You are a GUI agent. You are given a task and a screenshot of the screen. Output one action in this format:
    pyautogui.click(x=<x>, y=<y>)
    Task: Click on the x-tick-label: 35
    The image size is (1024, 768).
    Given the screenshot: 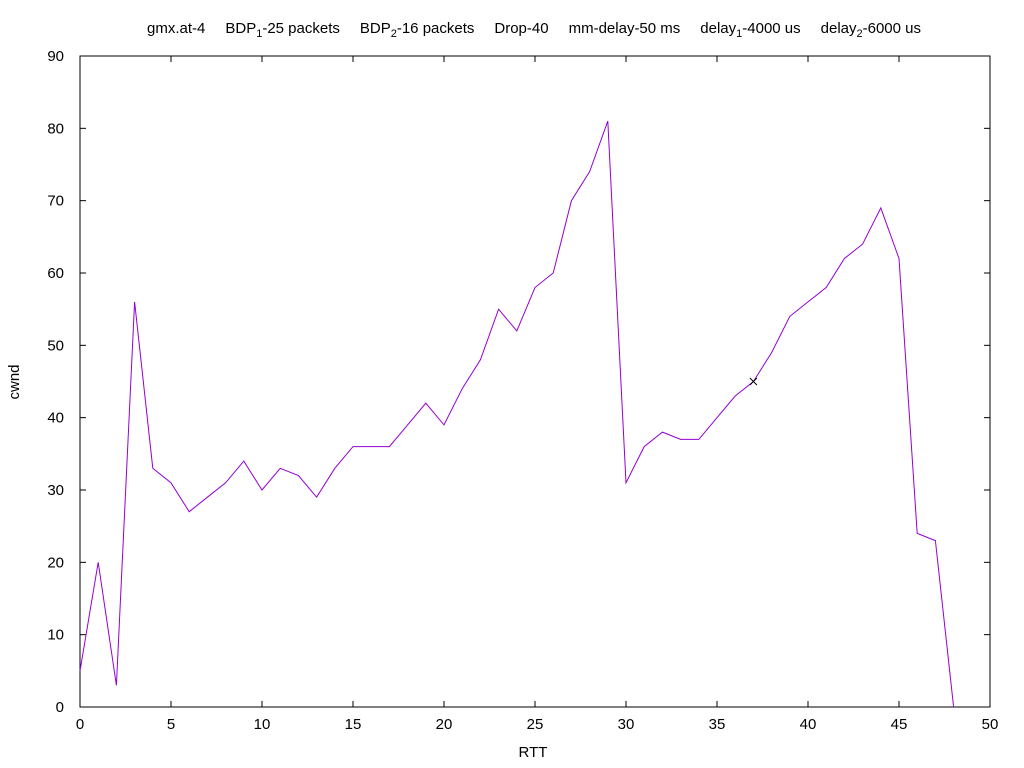 What is the action you would take?
    pyautogui.click(x=717, y=724)
    